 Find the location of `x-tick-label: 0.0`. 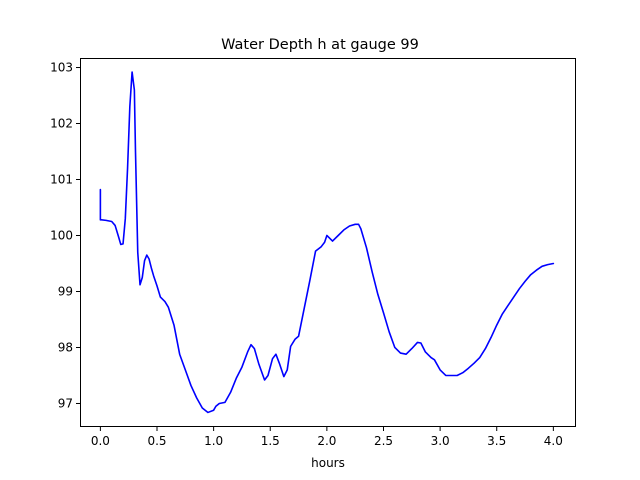

x-tick-label: 0.0 is located at coordinates (100, 441).